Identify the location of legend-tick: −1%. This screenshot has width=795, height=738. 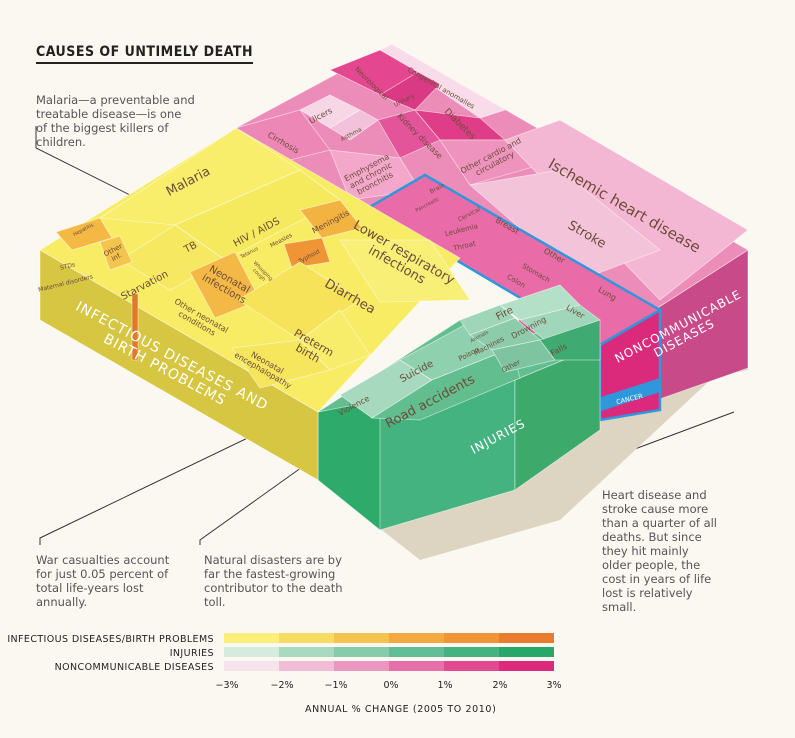
(336, 685).